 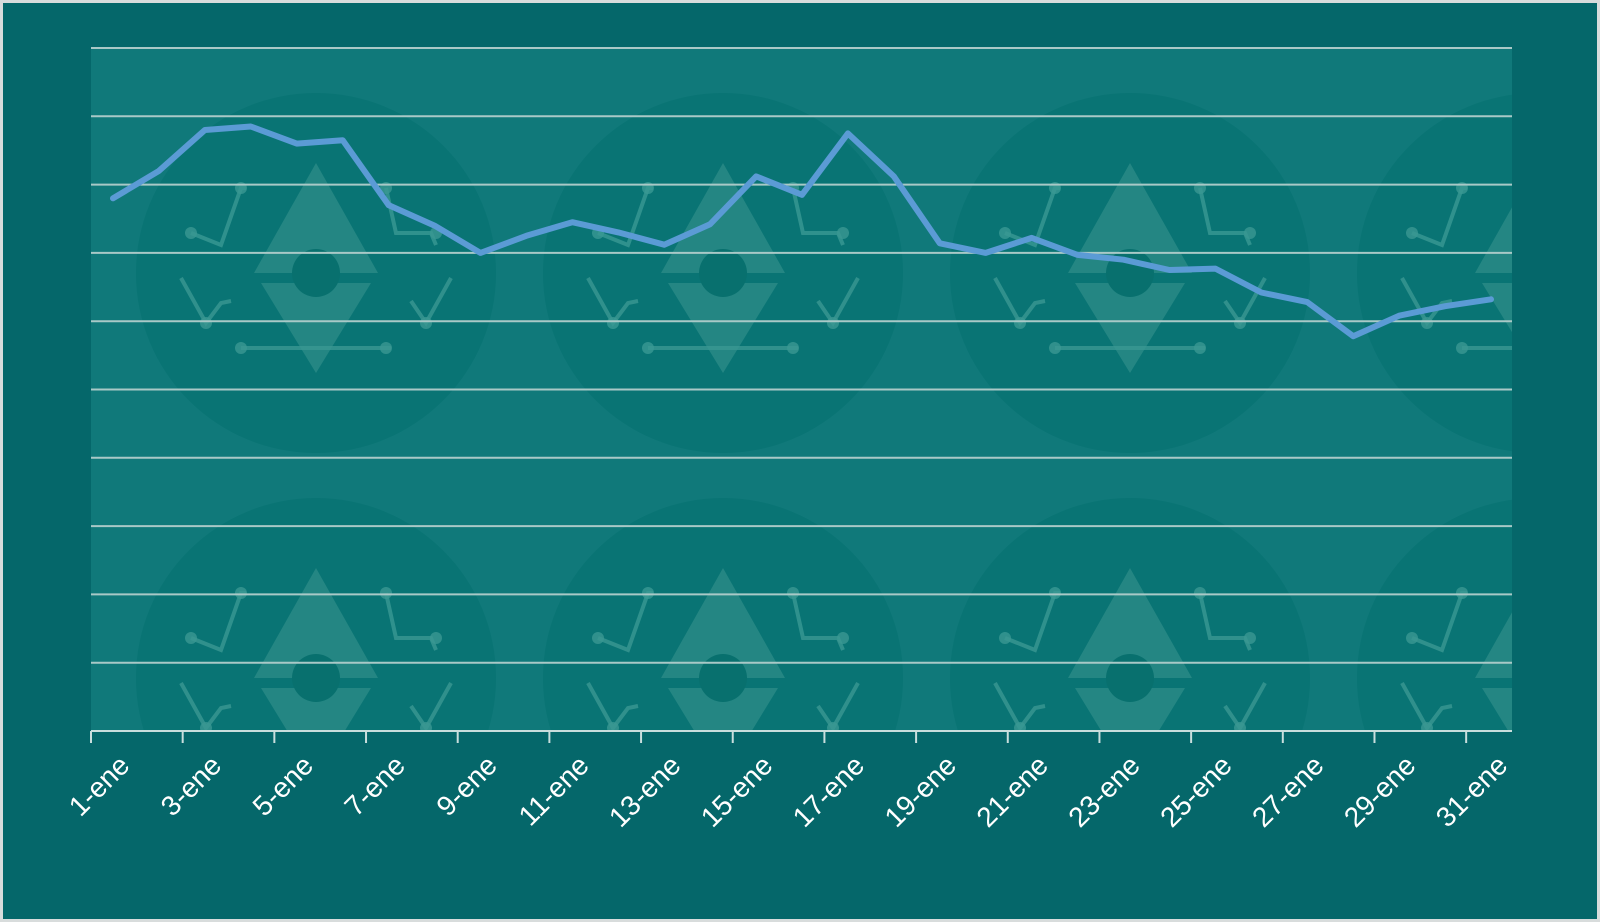 What do you see at coordinates (374, 785) in the screenshot?
I see `x-tick-label: 7-ene` at bounding box center [374, 785].